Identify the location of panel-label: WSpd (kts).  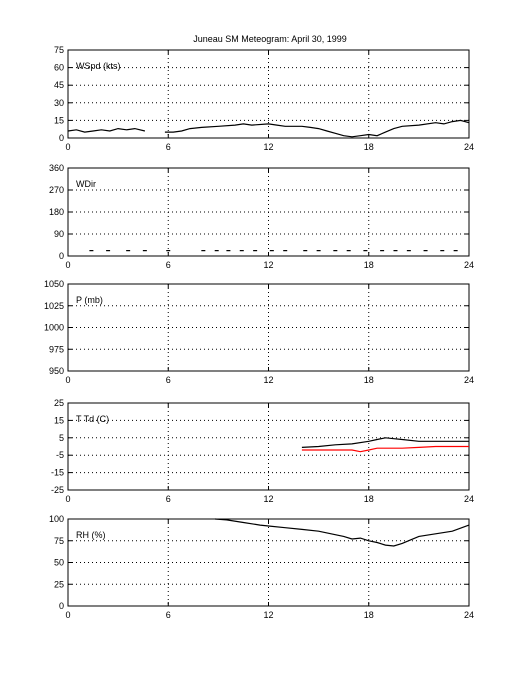
(98, 66).